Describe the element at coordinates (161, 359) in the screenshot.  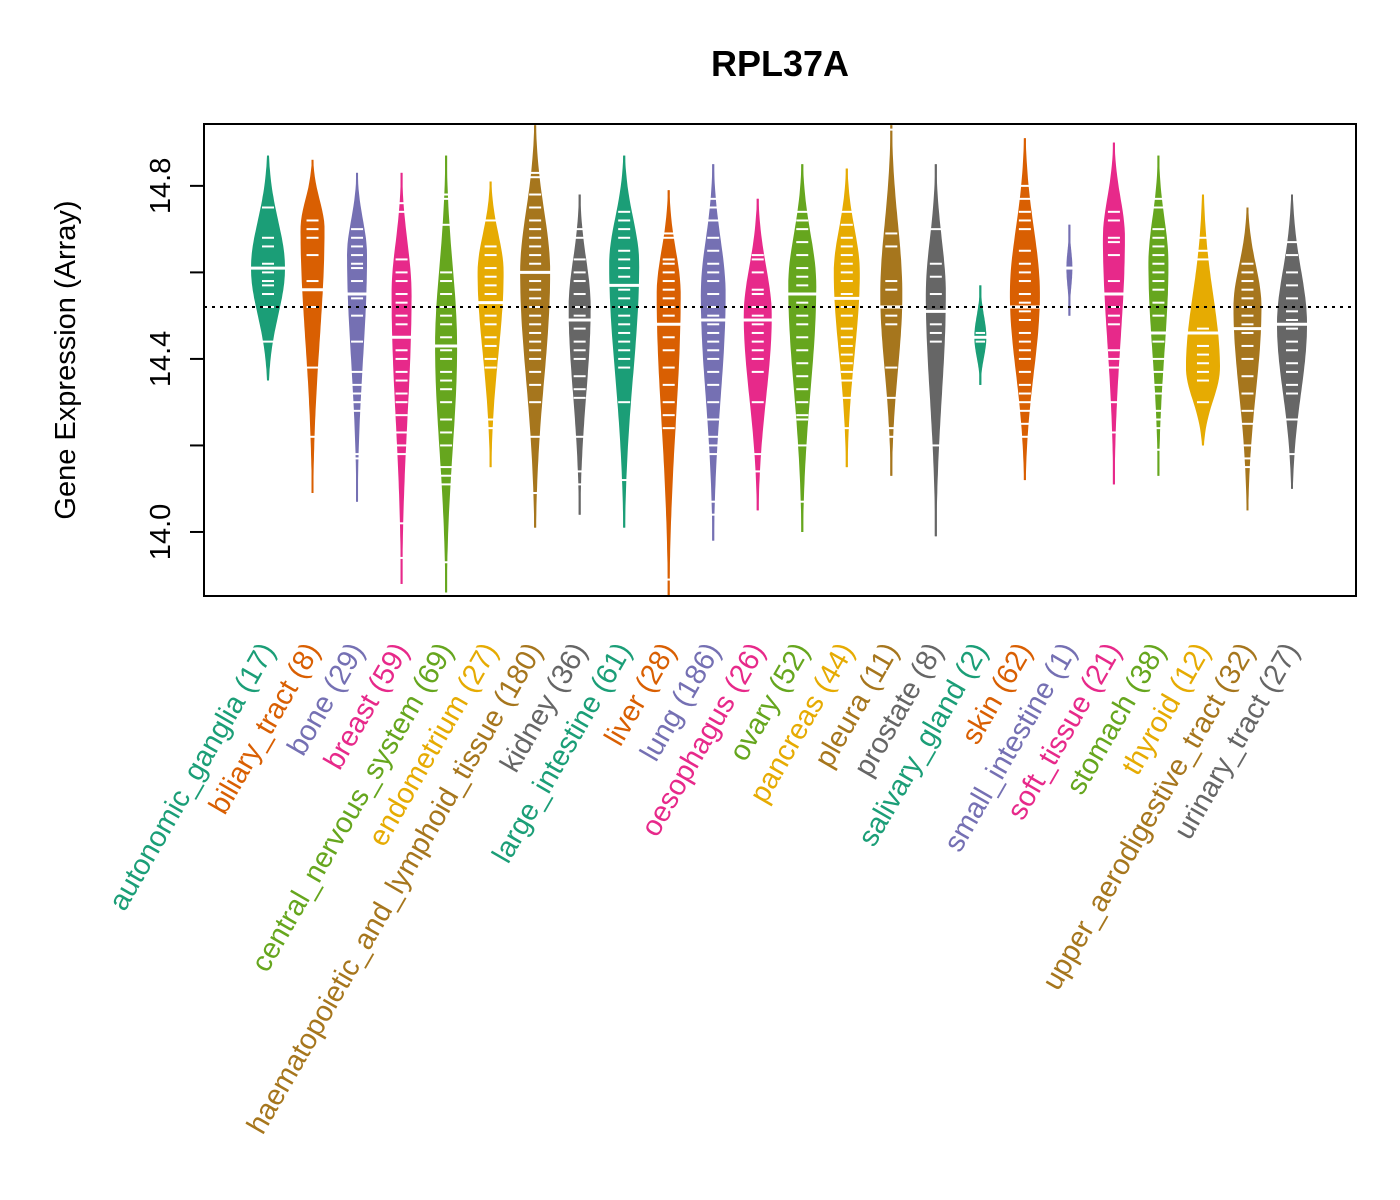
I see `y-tick-label: 14.4` at that location.